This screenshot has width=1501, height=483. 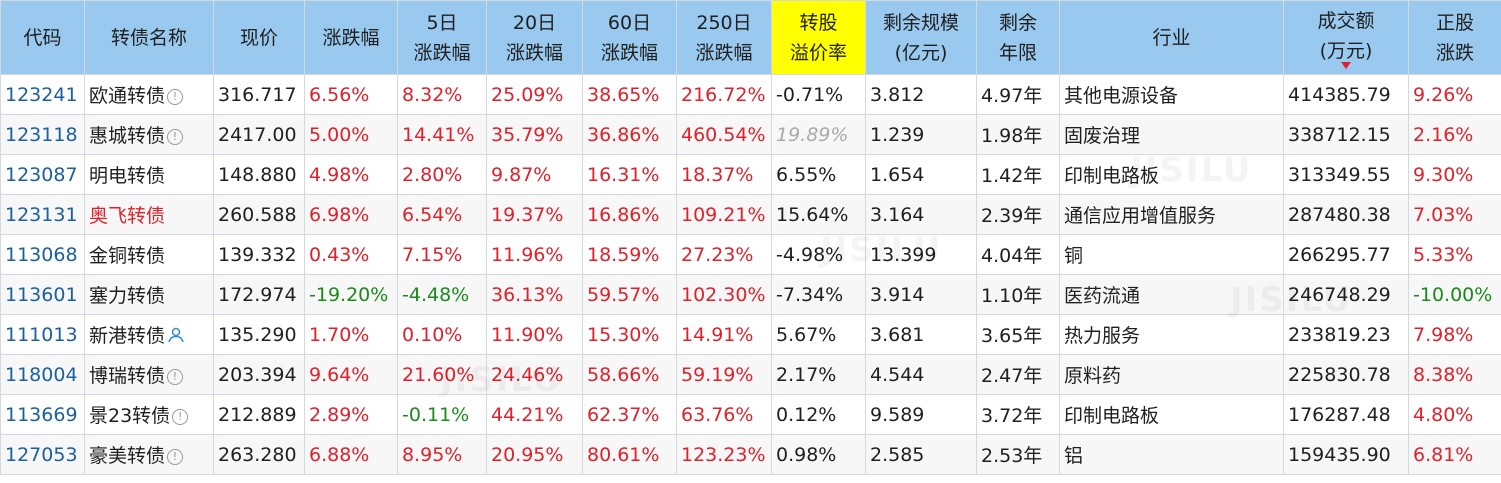 What do you see at coordinates (1171, 214) in the screenshot?
I see `industry: 通信应用增值服务` at bounding box center [1171, 214].